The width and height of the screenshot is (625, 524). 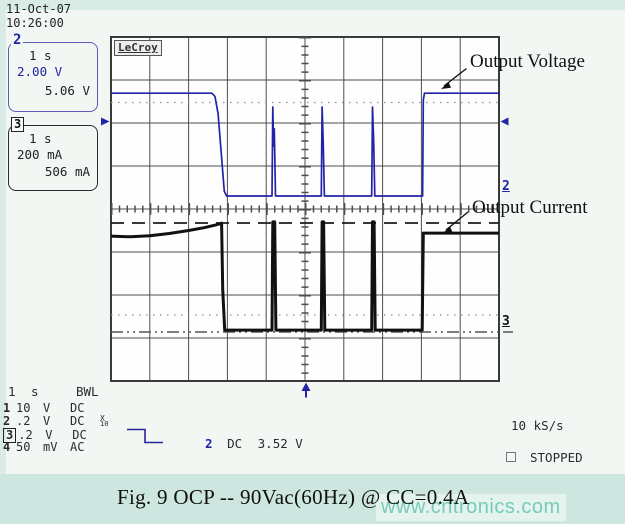 What do you see at coordinates (77, 421) in the screenshot?
I see `ch2-coupling: DC` at bounding box center [77, 421].